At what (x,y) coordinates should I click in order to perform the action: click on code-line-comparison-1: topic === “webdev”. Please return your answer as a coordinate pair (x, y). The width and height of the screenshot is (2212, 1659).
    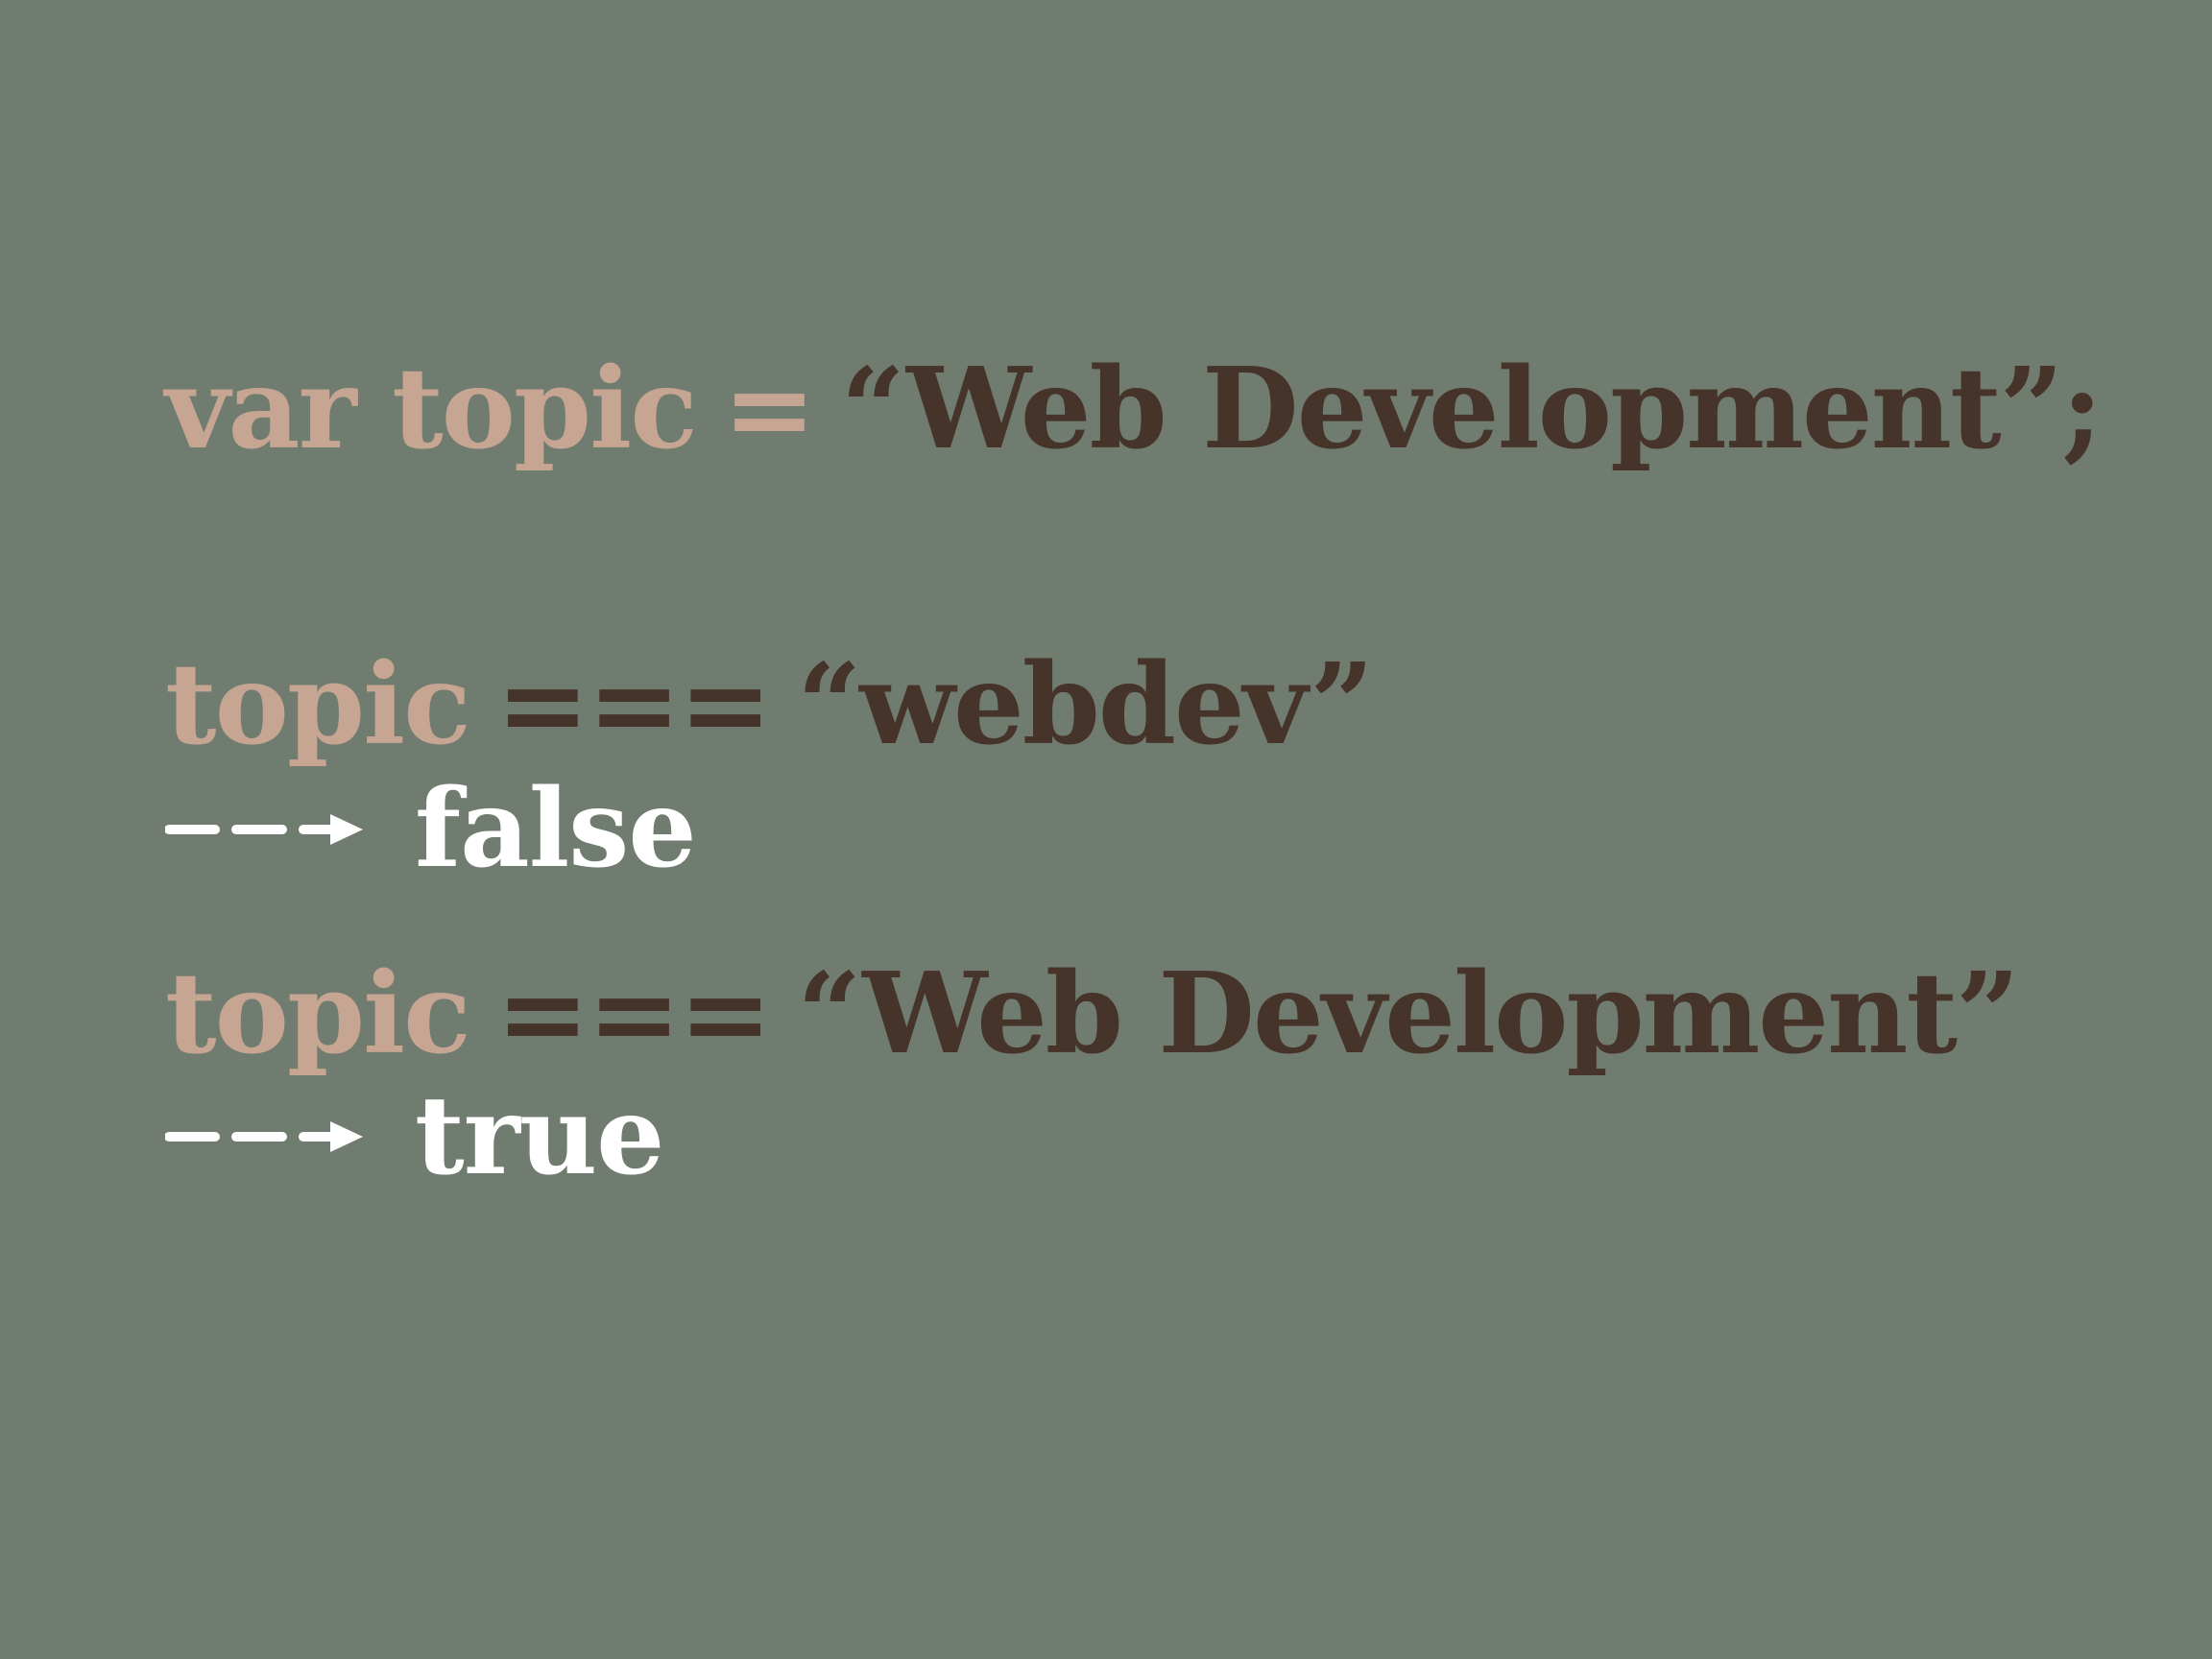
    Looking at the image, I should click on (769, 704).